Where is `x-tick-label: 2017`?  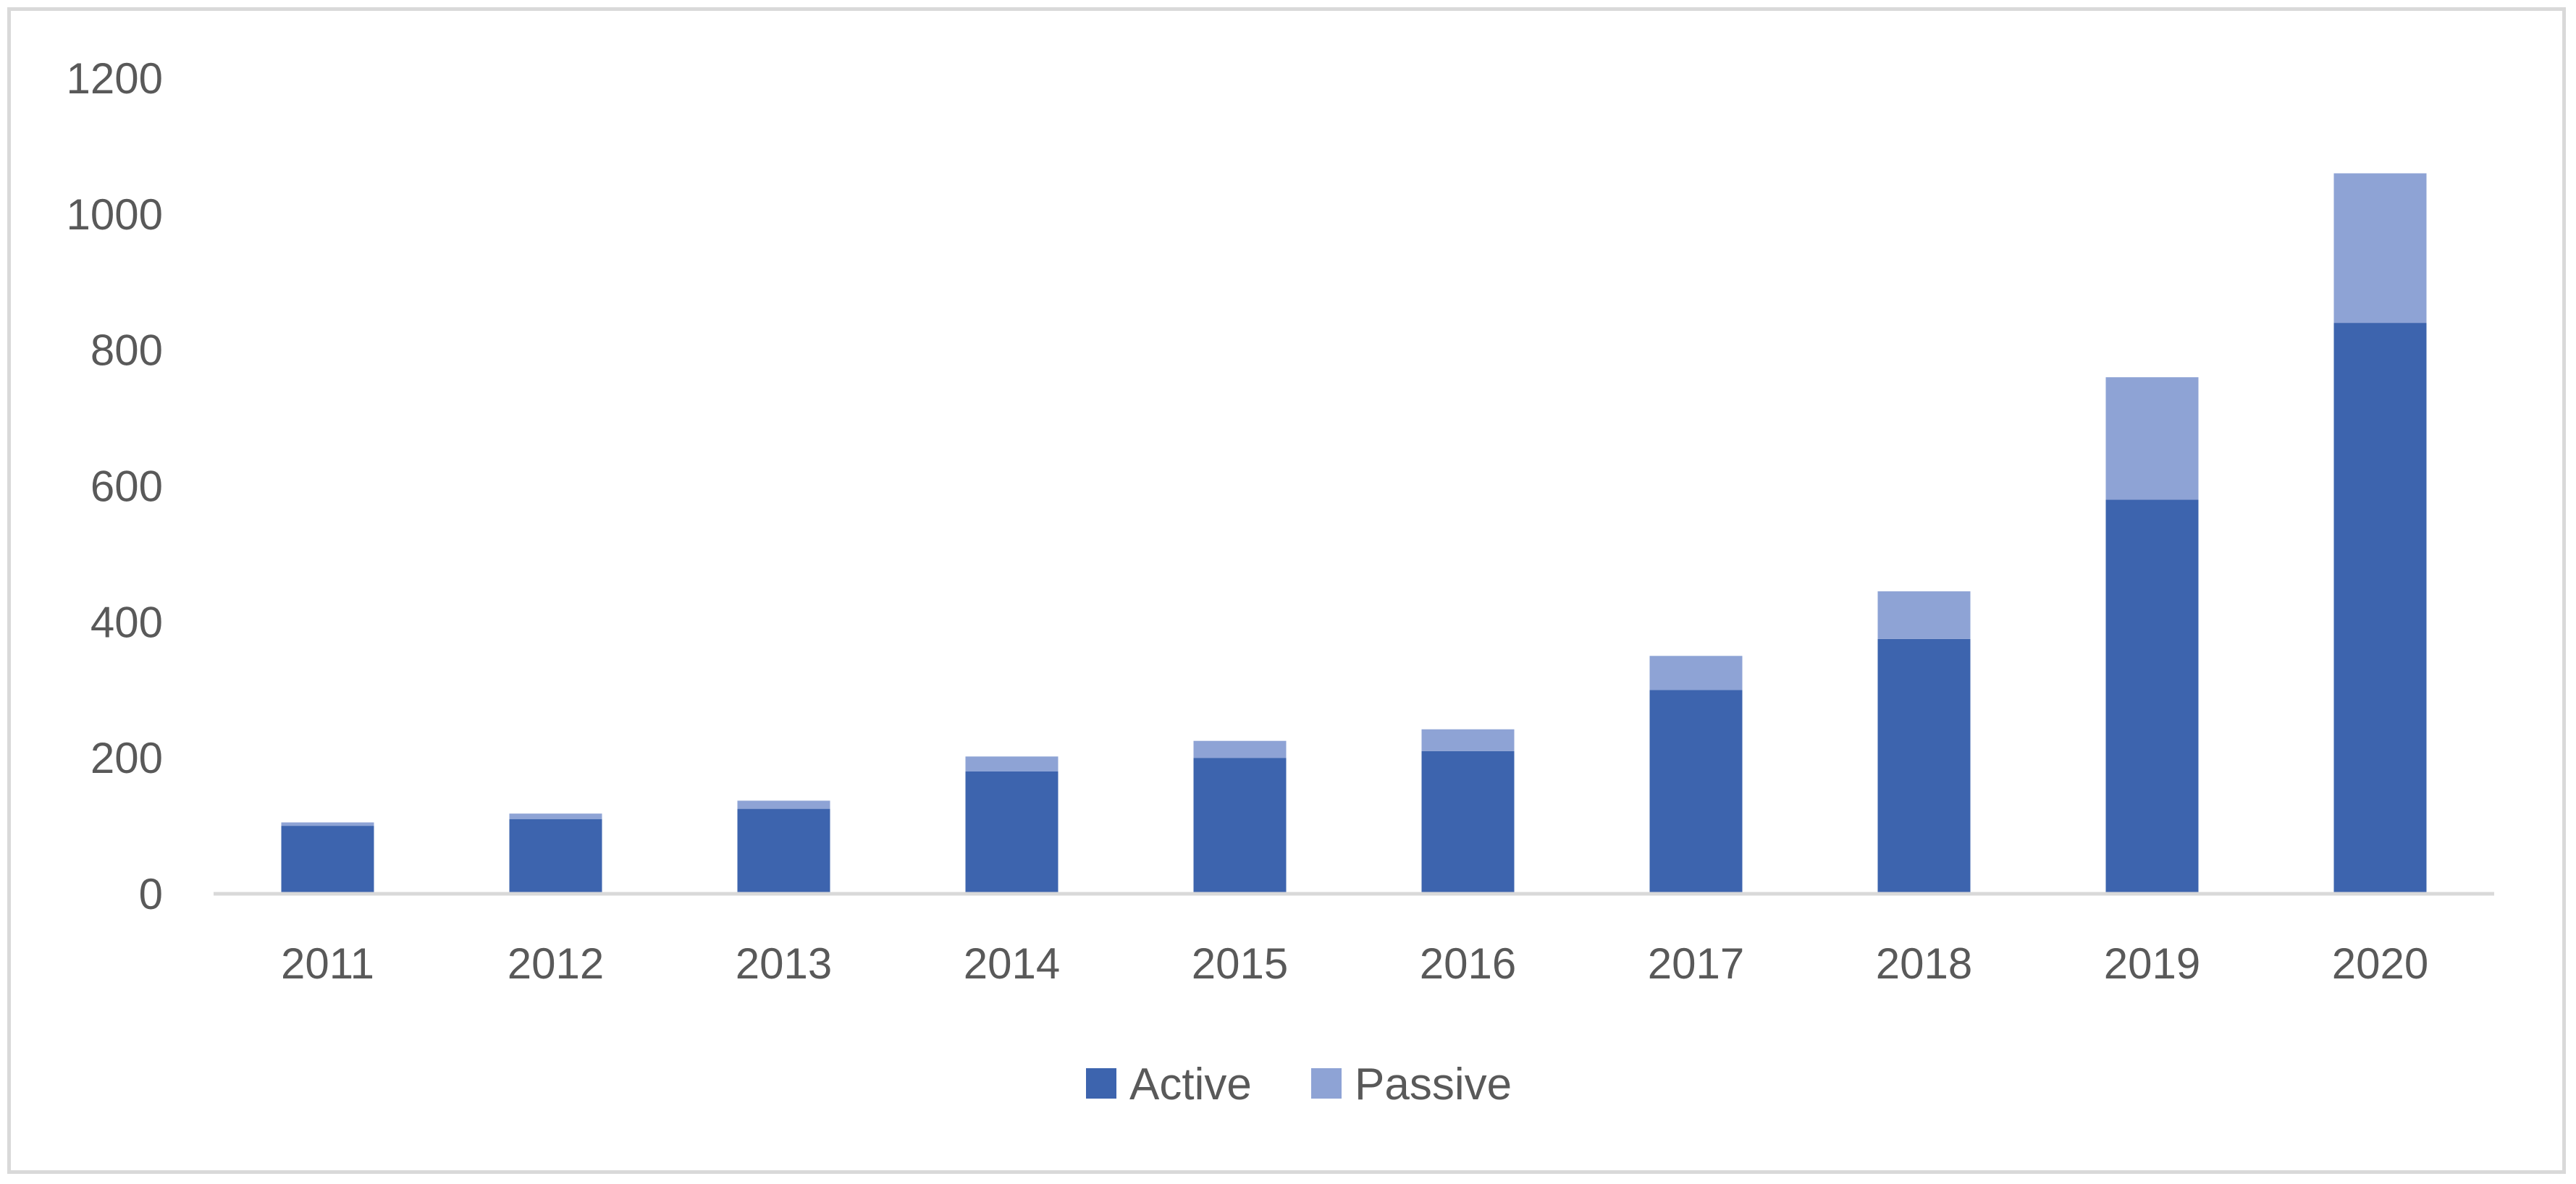
x-tick-label: 2017 is located at coordinates (1696, 964).